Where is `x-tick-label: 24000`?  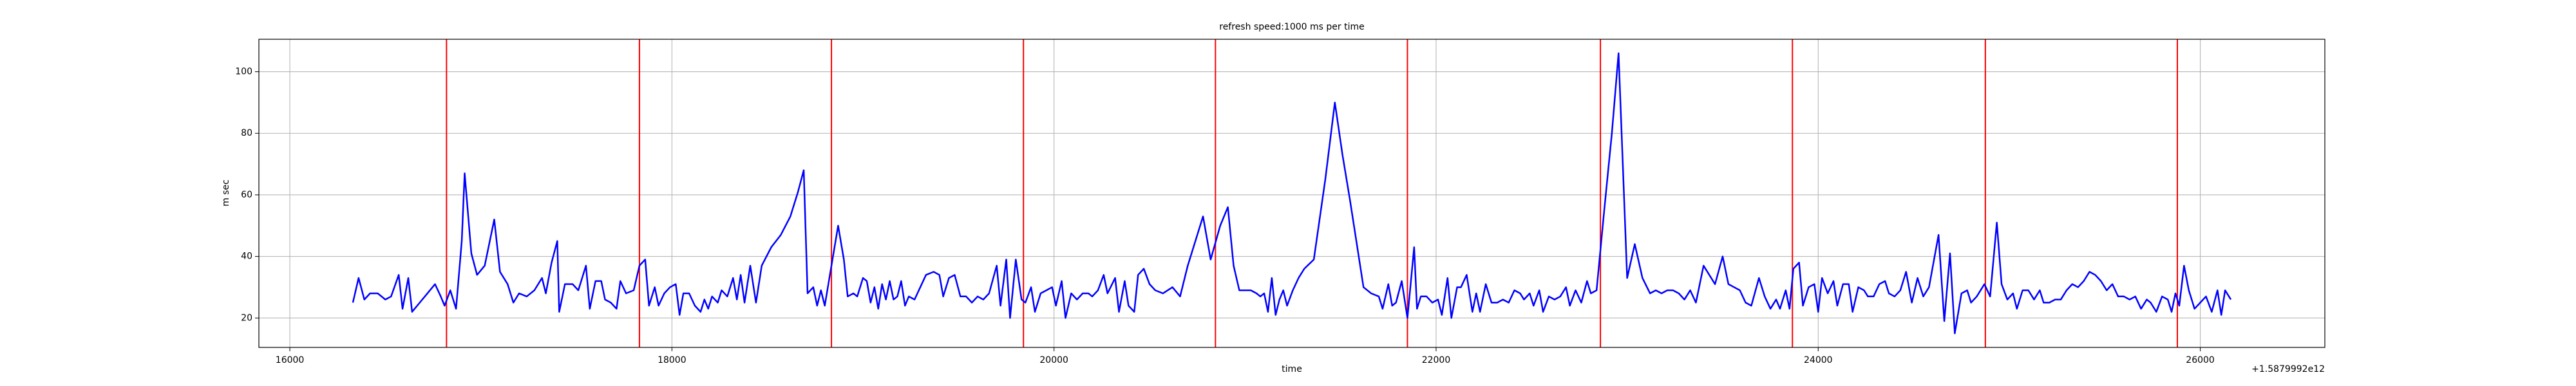
x-tick-label: 24000 is located at coordinates (1818, 360).